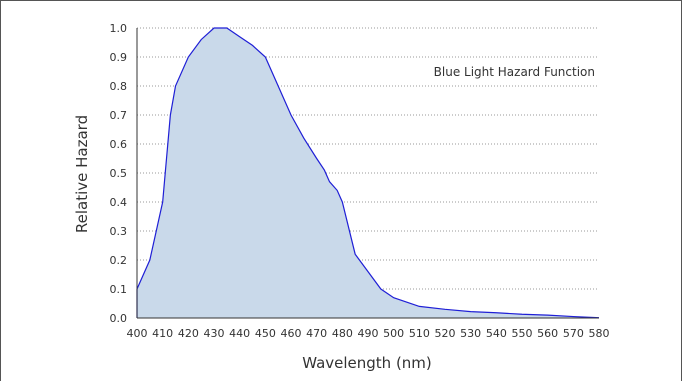 This screenshot has width=682, height=381. I want to click on x-tick-label: 440, so click(239, 333).